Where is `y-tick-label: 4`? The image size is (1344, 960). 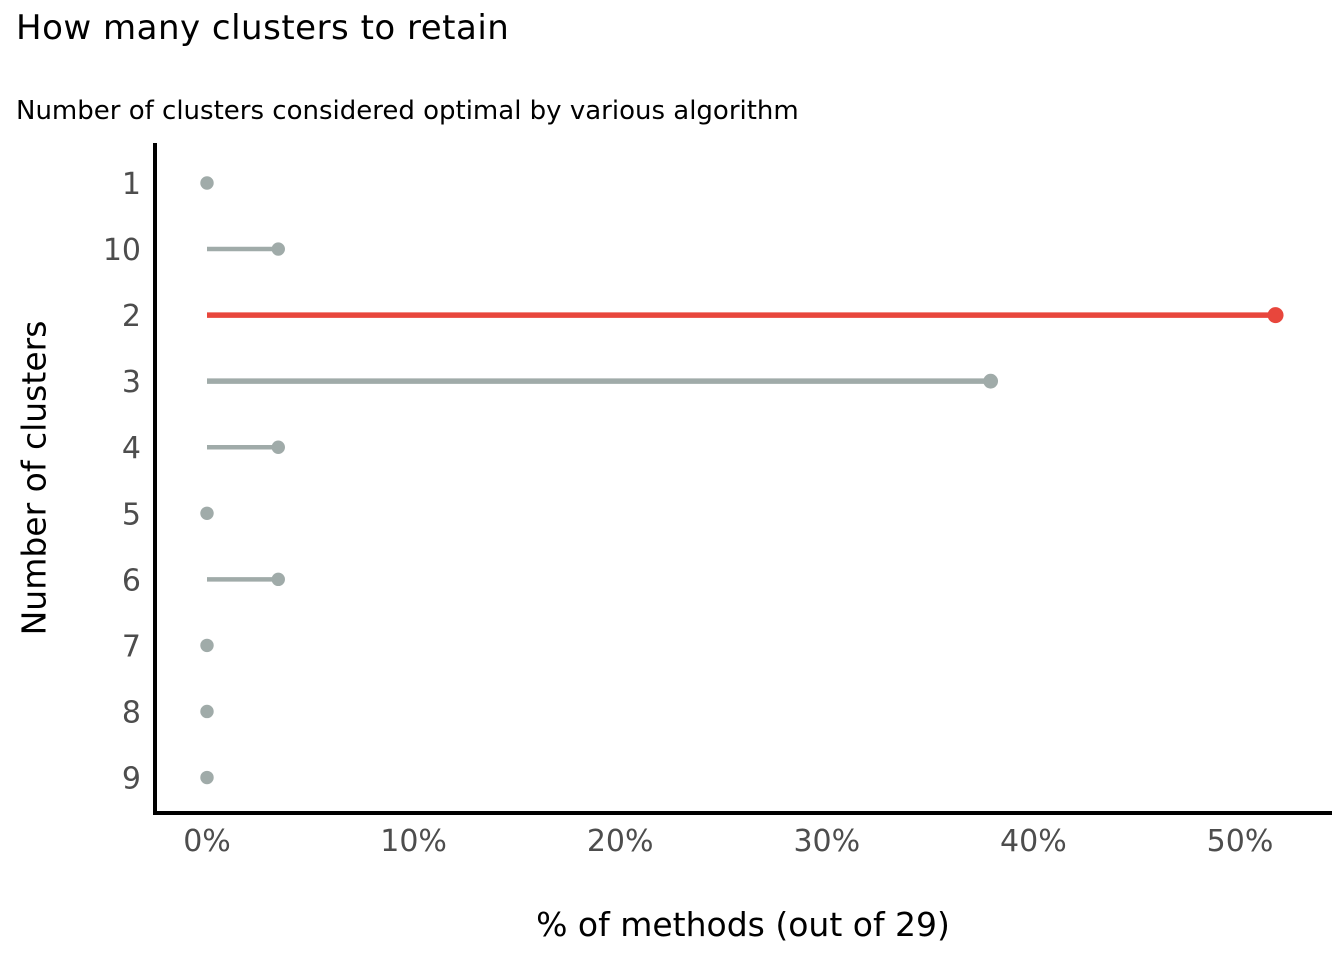 y-tick-label: 4 is located at coordinates (131, 448).